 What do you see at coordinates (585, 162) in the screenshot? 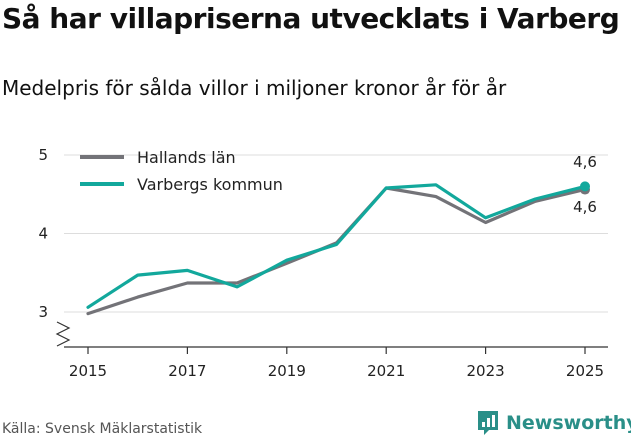
I see `end-label-varbergs-kommun: 4,6` at bounding box center [585, 162].